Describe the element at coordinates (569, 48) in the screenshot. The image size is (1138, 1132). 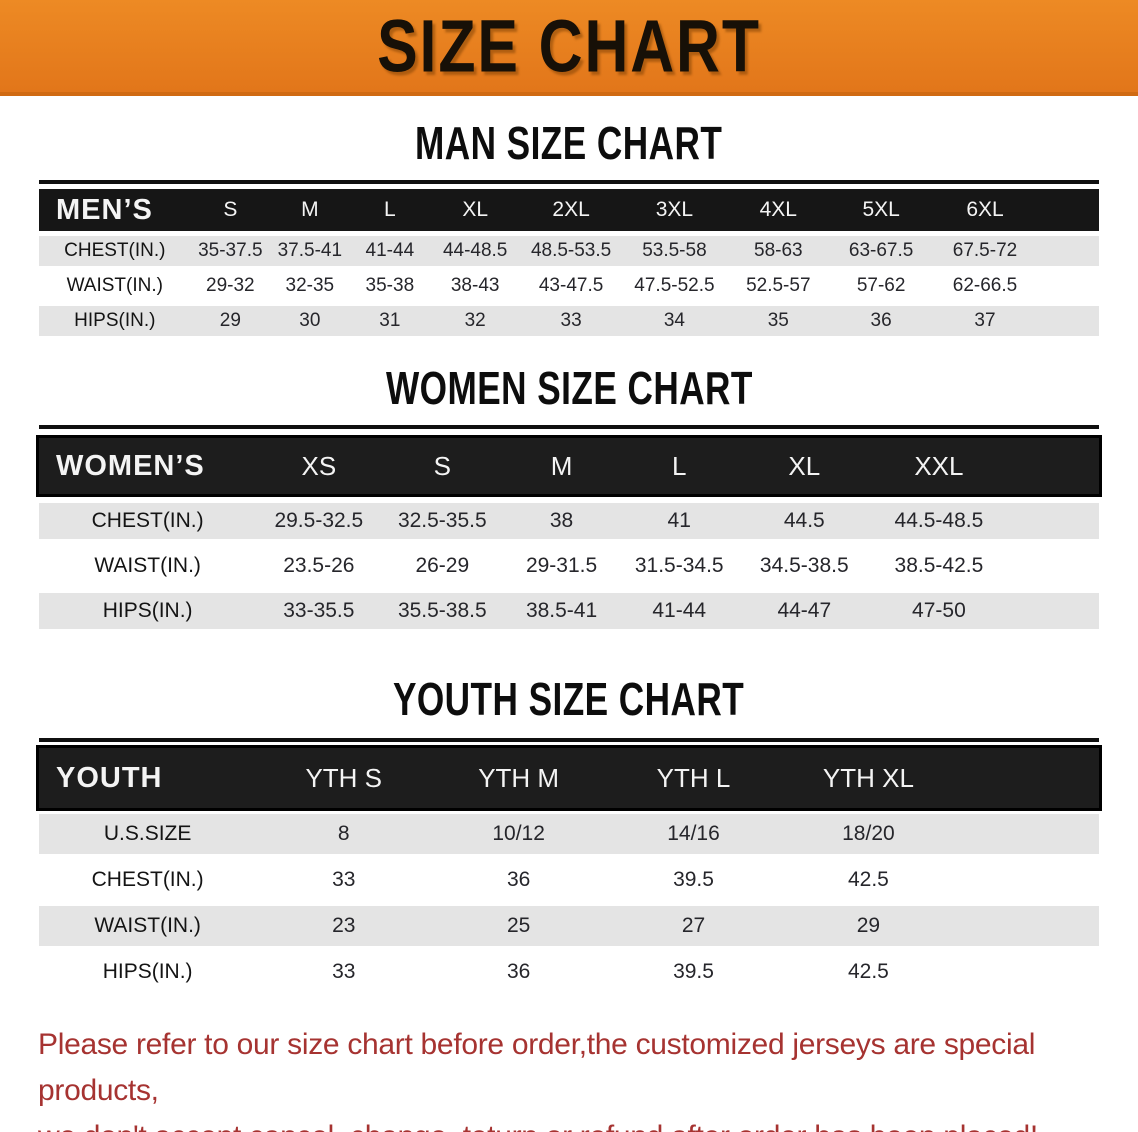
I see `size-chart-banner: SIZE CHART` at that location.